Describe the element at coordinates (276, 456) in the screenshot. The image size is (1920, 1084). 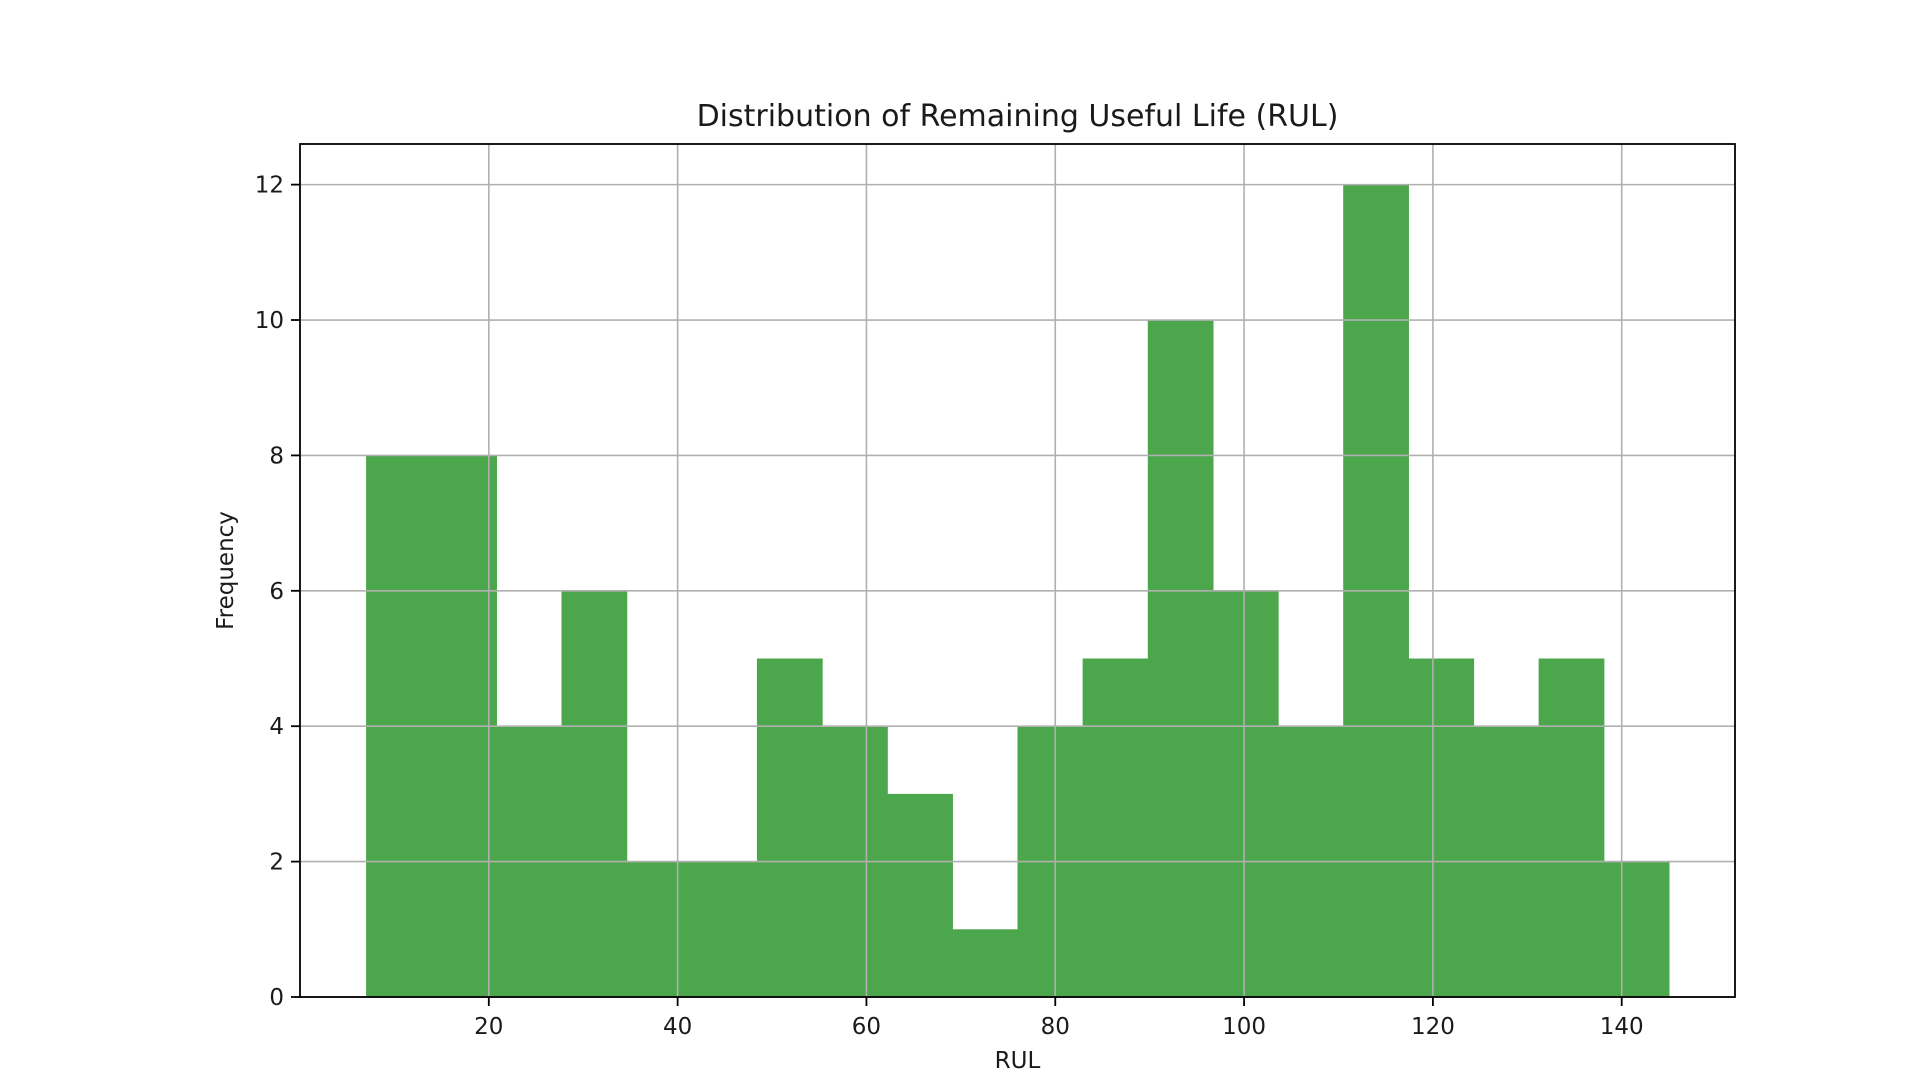
I see `y-tick-label: 8` at that location.